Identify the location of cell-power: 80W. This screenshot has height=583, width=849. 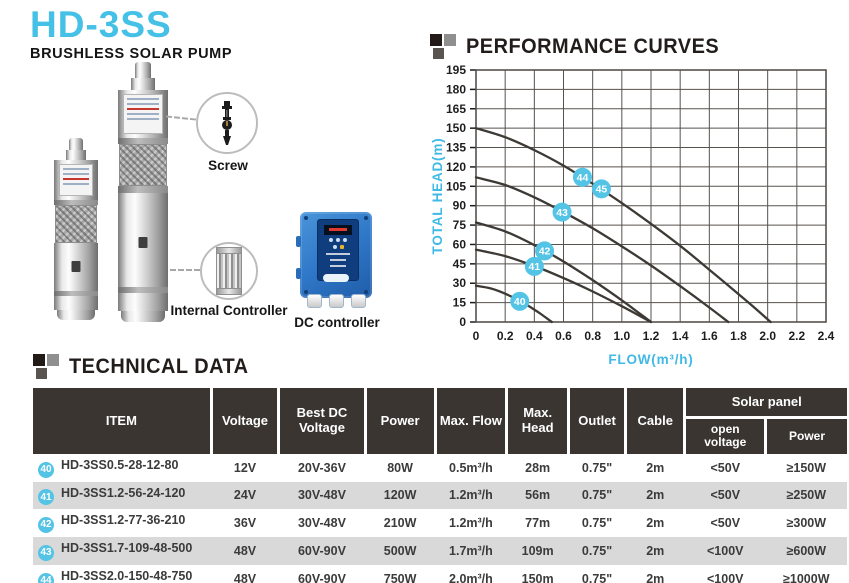
(400, 467).